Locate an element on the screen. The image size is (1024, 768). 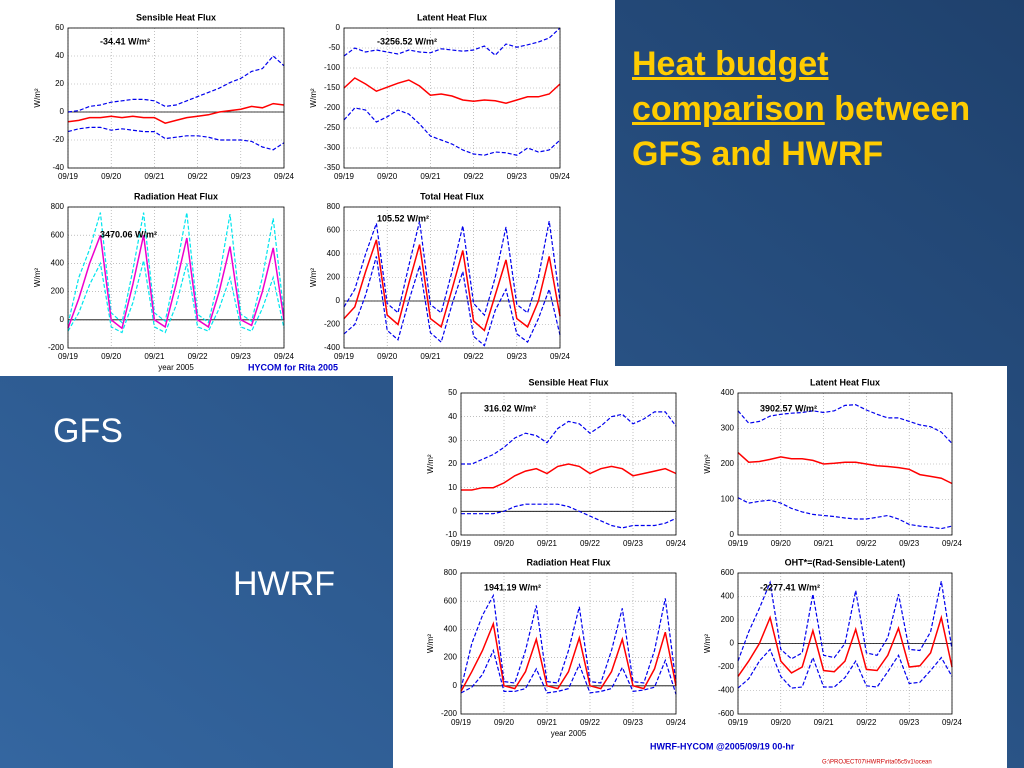
y-tick-label: -100 is located at coordinates (332, 67).